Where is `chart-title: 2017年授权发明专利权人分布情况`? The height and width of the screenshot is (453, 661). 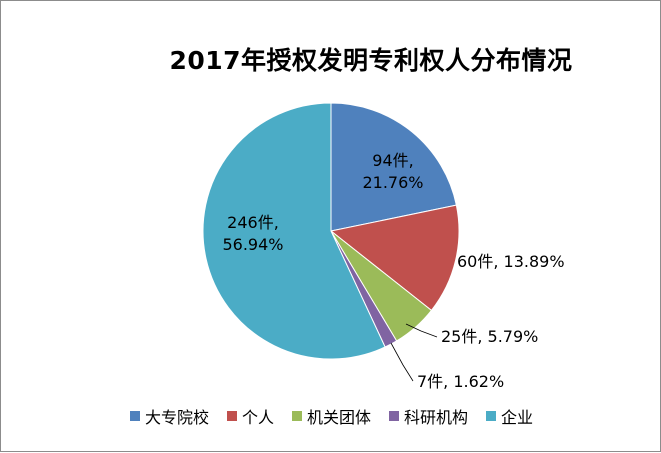
chart-title: 2017年授权发明专利权人分布情况 is located at coordinates (371, 60).